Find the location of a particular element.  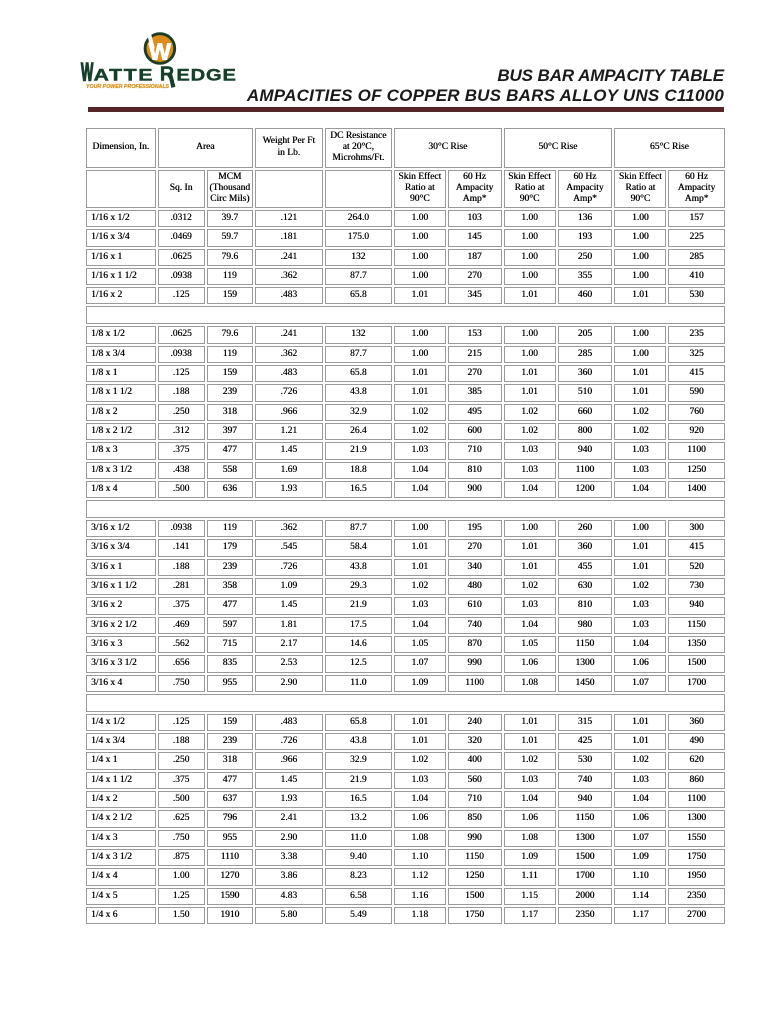

svg-text: ATTE is located at coordinates (124, 76).